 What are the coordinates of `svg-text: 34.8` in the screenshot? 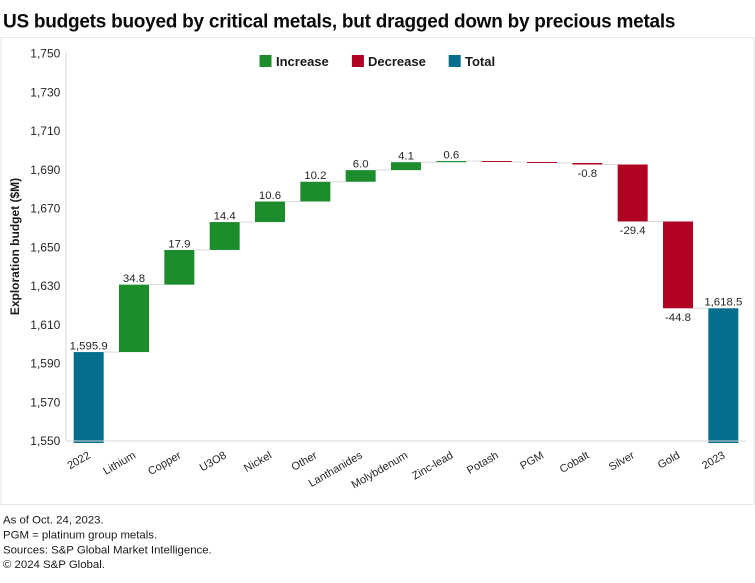 It's located at (134, 279).